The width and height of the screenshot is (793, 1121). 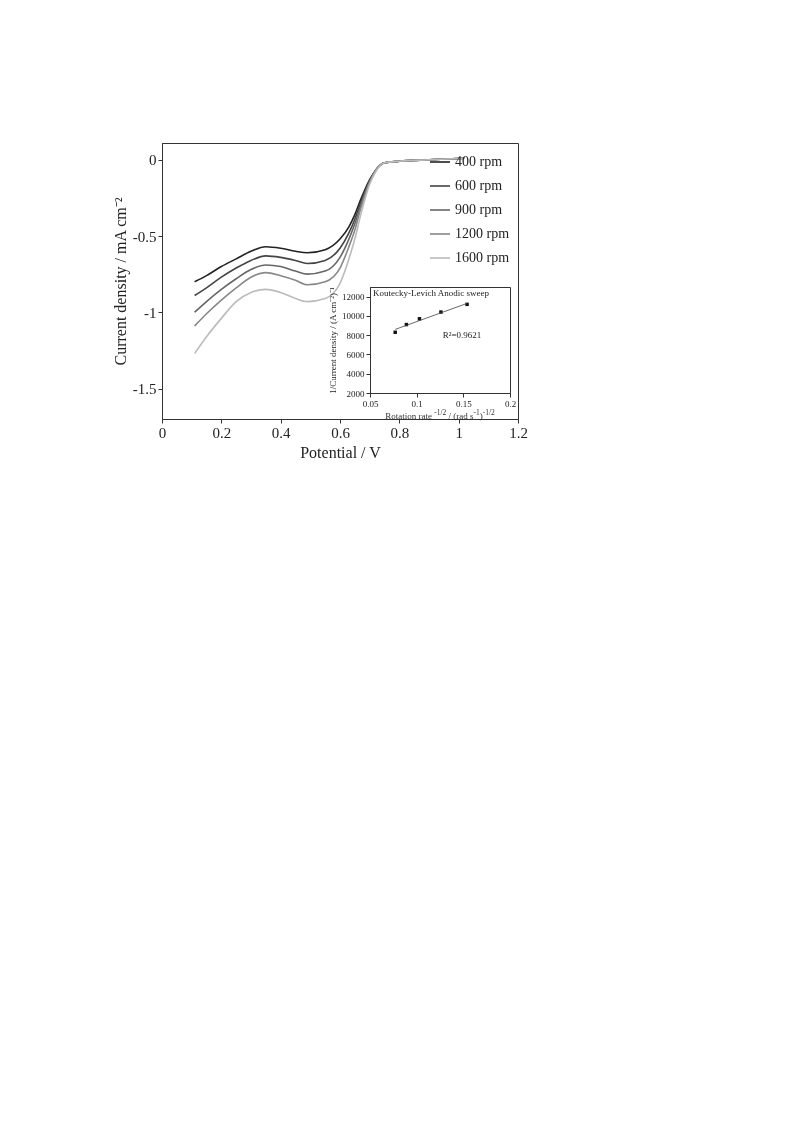 What do you see at coordinates (353, 297) in the screenshot?
I see `y-tick-label: 12000` at bounding box center [353, 297].